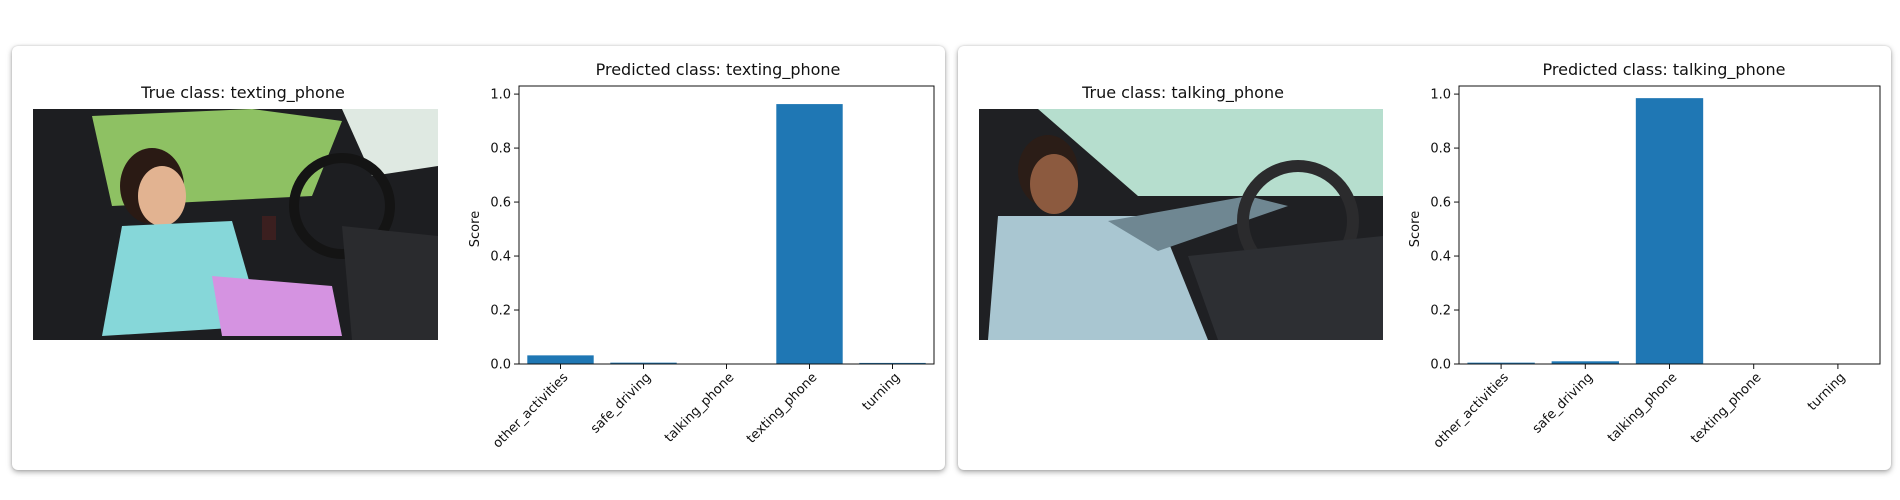 Image resolution: width=1900 pixels, height=500 pixels. What do you see at coordinates (1664, 70) in the screenshot?
I see `chart-title: Predicted class: talking_phone` at bounding box center [1664, 70].